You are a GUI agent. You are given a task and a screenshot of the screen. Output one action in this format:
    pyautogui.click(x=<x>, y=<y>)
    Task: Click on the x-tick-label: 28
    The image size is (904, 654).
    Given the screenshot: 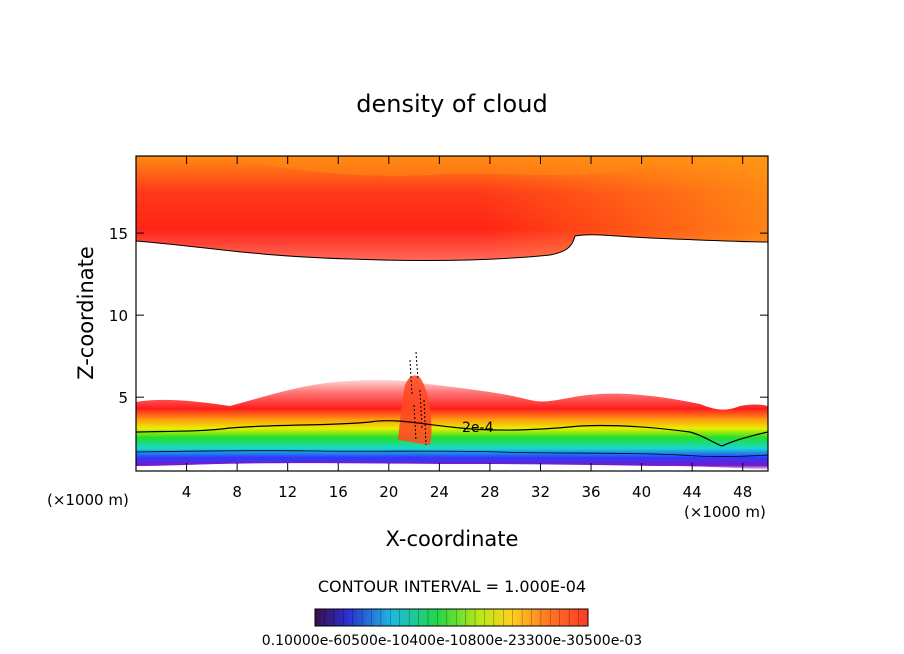 What is the action you would take?
    pyautogui.click(x=489, y=492)
    